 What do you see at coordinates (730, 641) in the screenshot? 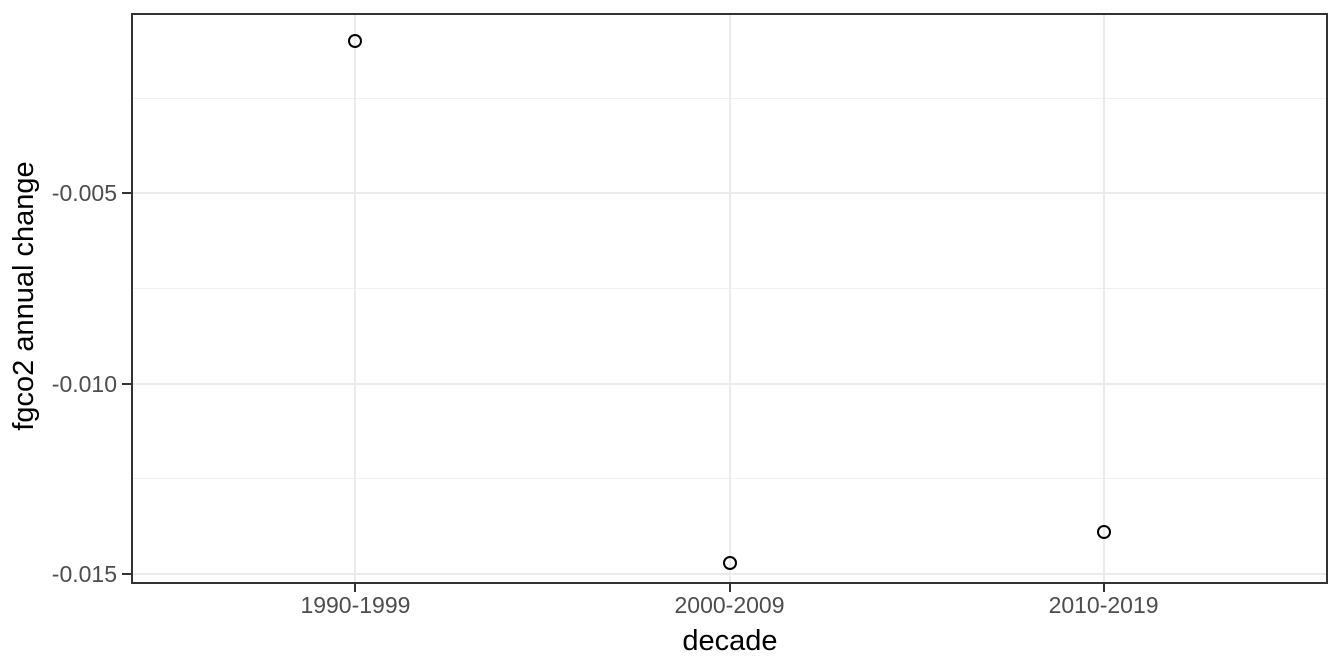
I see `x-axis-title: decade` at bounding box center [730, 641].